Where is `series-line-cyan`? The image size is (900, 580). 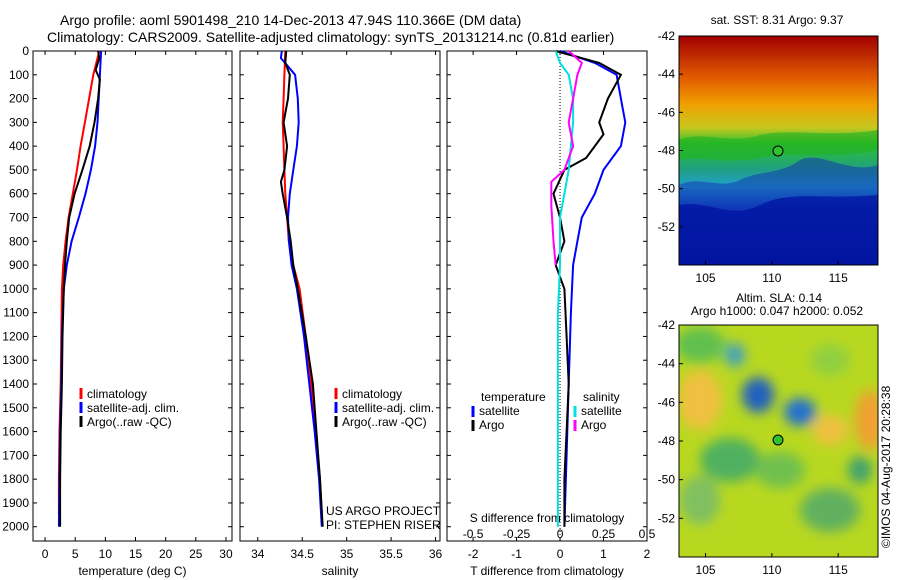
series-line-cyan is located at coordinates (564, 288).